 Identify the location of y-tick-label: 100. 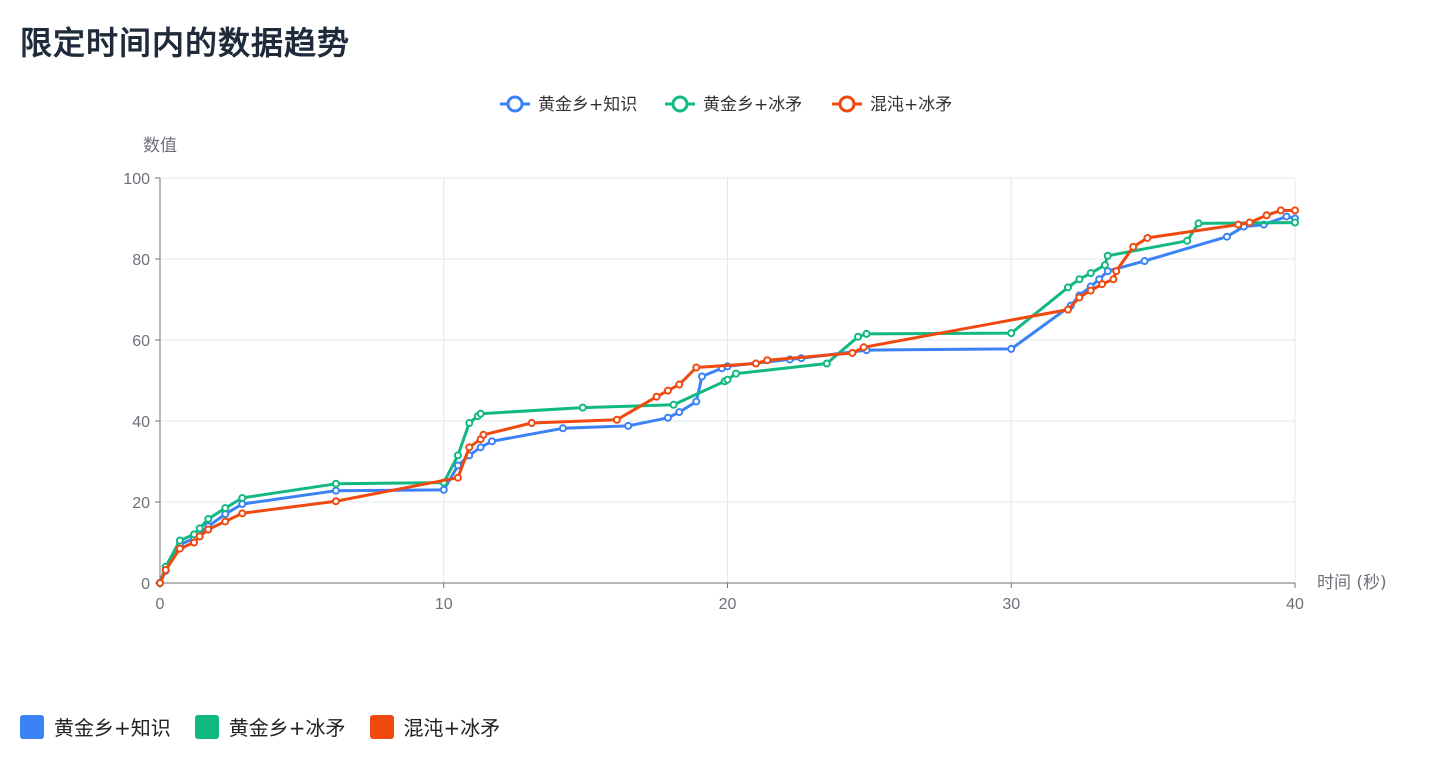
(136, 179).